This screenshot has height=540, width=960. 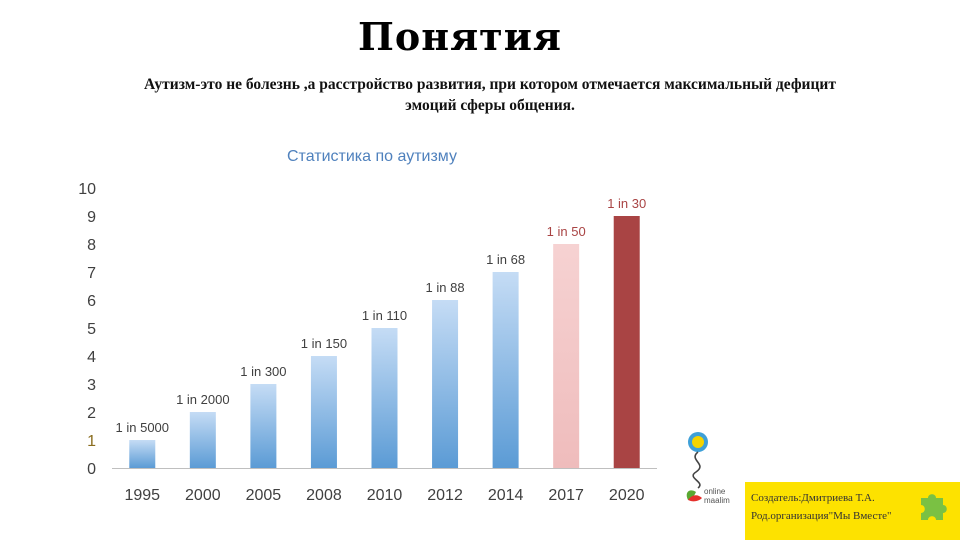 I want to click on credit-author: Создатель:Дмитриева Т.А., so click(x=813, y=498).